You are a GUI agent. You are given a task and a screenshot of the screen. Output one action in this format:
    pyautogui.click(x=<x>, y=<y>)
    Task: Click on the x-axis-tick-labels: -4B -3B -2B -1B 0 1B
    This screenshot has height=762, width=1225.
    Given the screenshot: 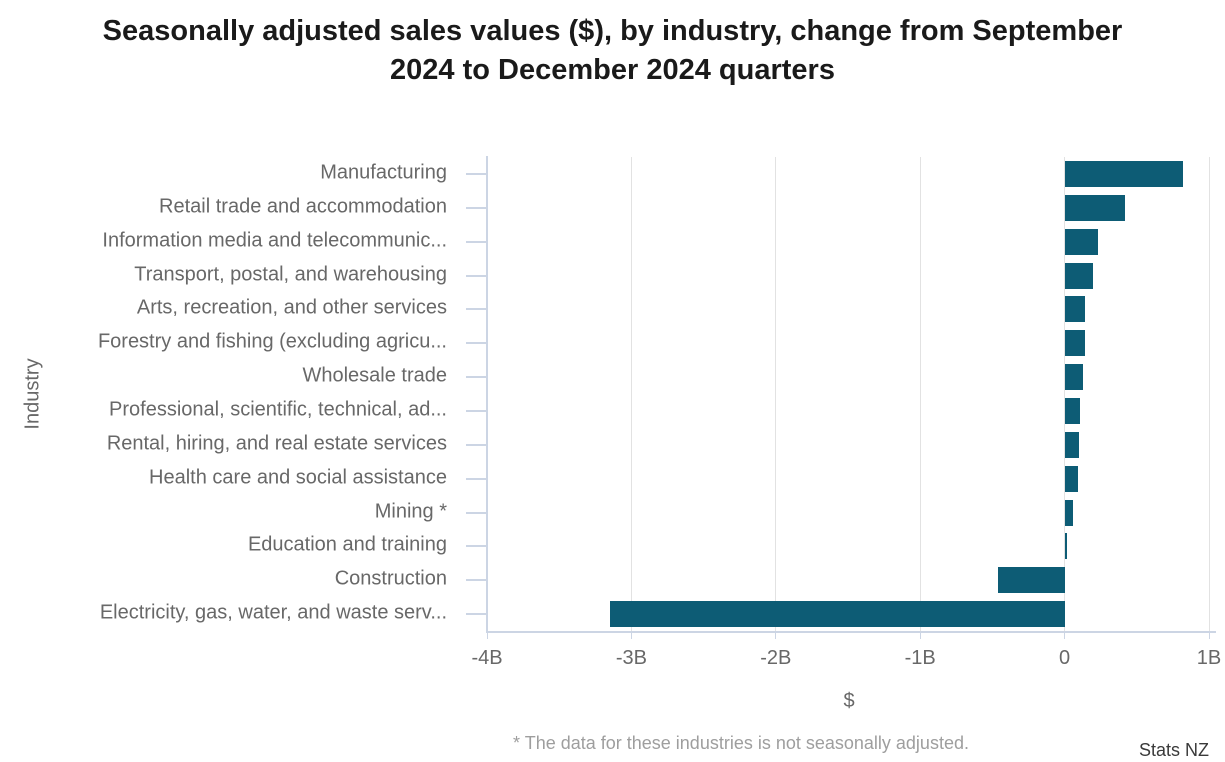 What is the action you would take?
    pyautogui.click(x=846, y=659)
    